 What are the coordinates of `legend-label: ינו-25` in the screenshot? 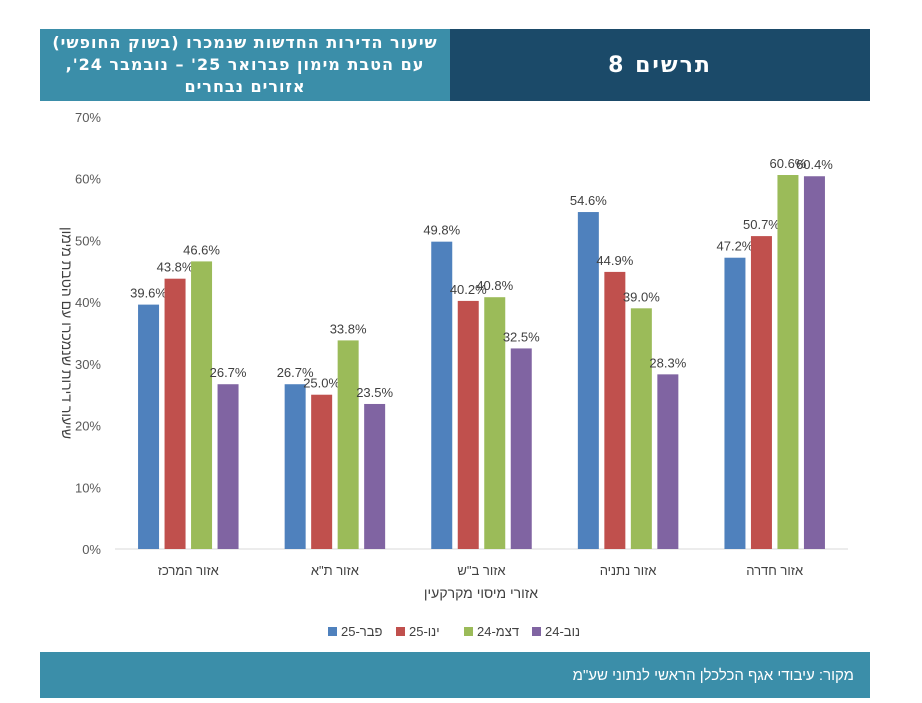 It's located at (424, 631).